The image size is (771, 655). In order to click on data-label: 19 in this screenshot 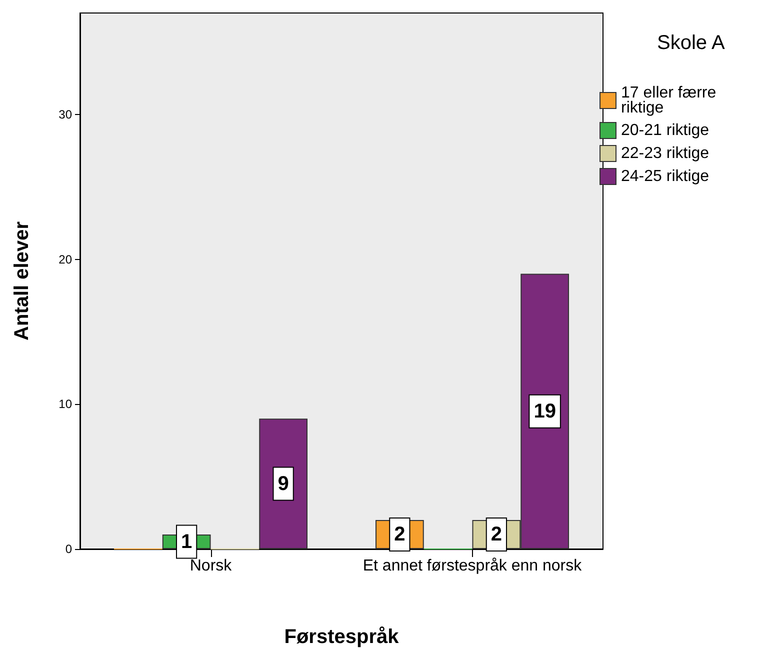, I will do `click(545, 411)`.